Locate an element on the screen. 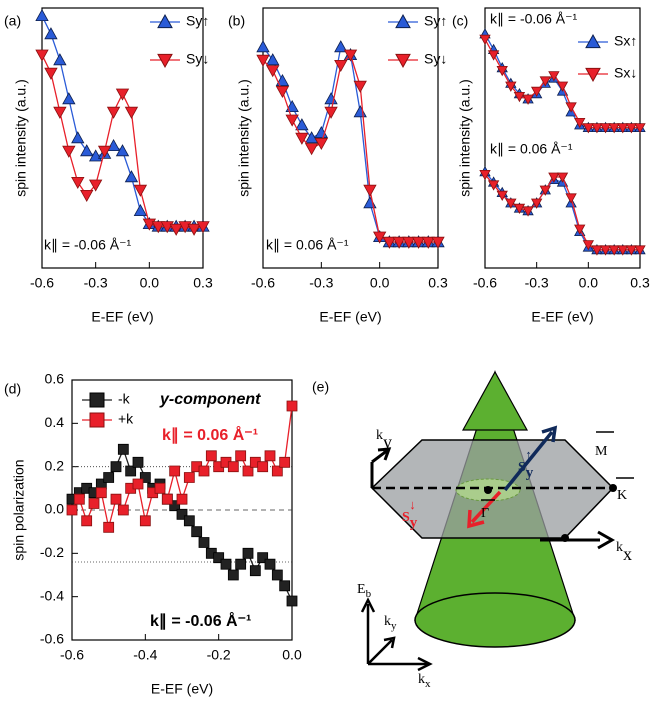  small-kx-sub: x is located at coordinates (428, 684).